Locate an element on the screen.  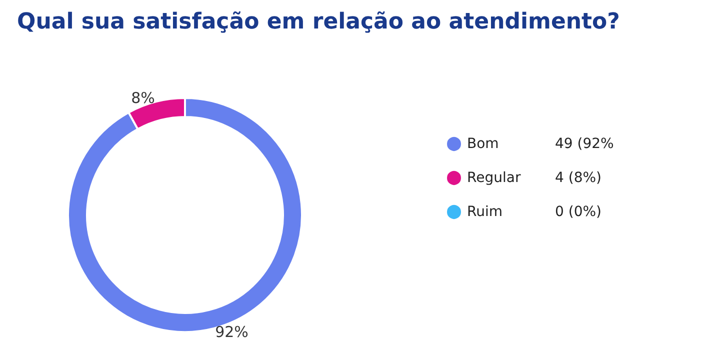
data-label: 92% is located at coordinates (231, 332).